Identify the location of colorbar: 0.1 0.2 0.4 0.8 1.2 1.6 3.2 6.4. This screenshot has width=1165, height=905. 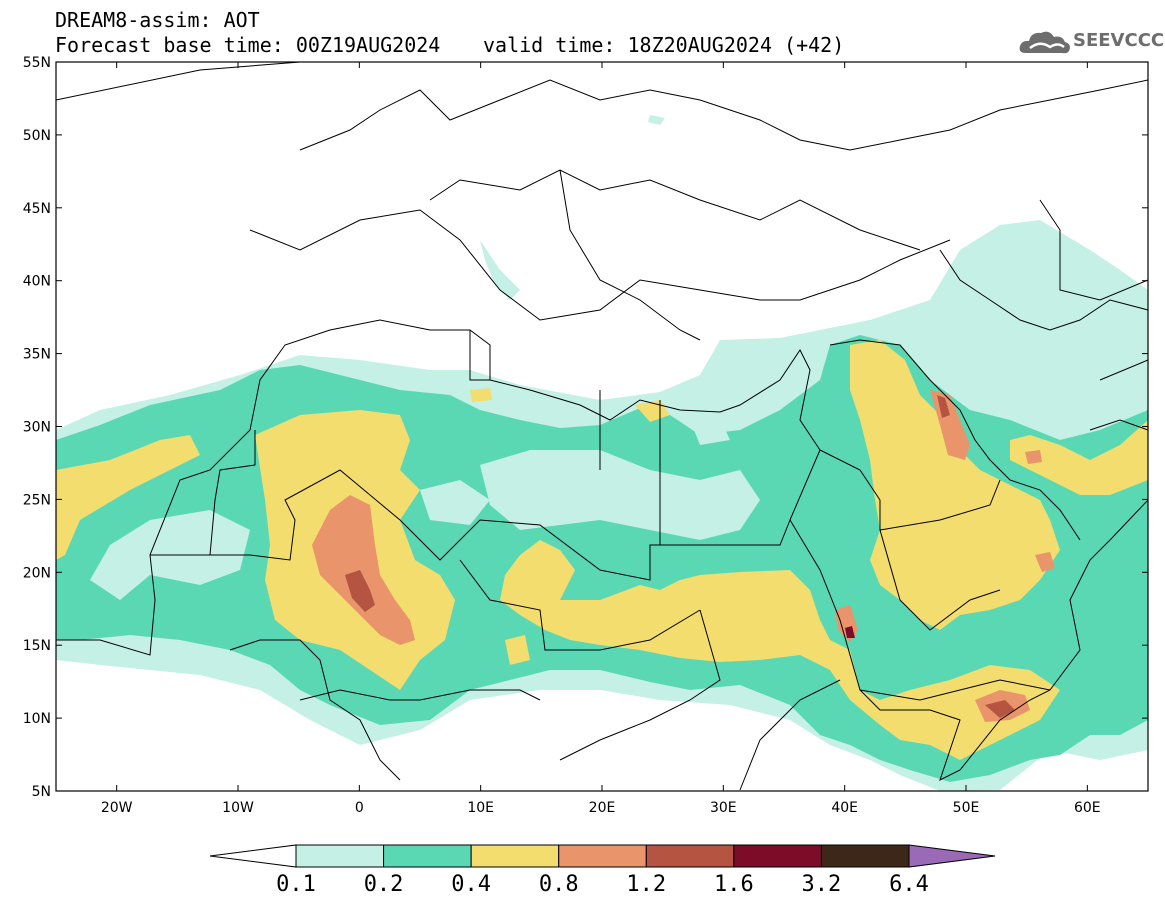
(602, 870).